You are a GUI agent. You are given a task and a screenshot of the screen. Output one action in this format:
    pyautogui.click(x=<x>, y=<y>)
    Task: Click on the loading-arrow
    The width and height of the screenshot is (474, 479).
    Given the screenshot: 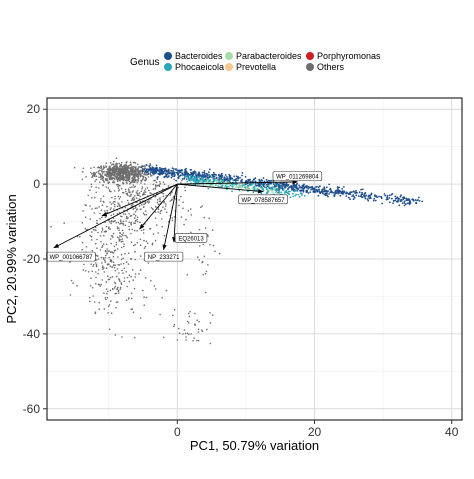 What is the action you would take?
    pyautogui.click(x=220, y=188)
    